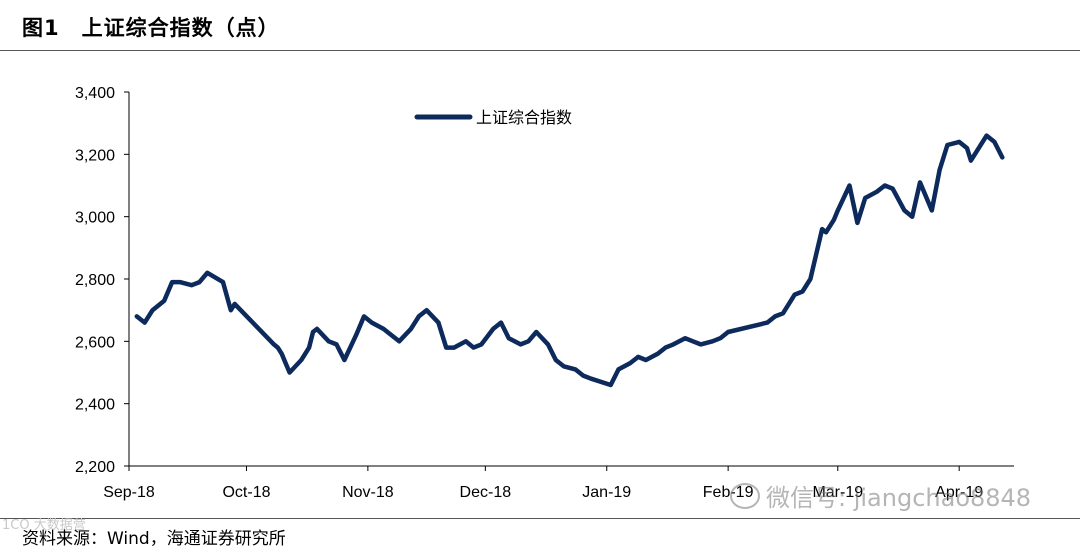 The image size is (1080, 549). Describe the element at coordinates (745, 495) in the screenshot. I see `wechat-icon` at that location.